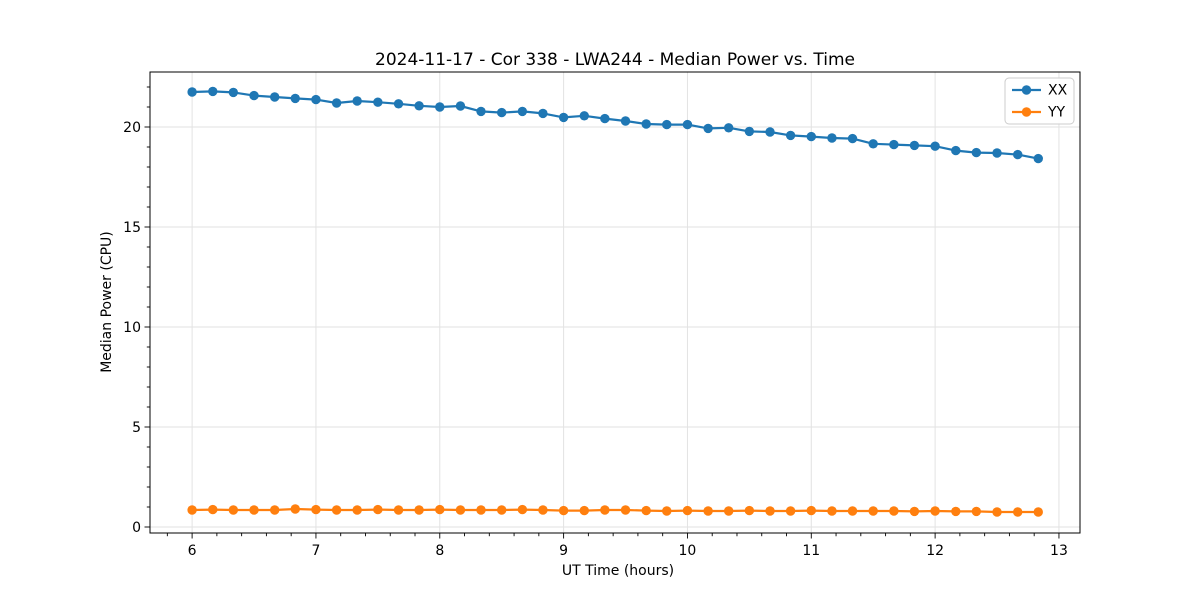 Image resolution: width=1200 pixels, height=600 pixels. Describe the element at coordinates (439, 551) in the screenshot. I see `x-tick-label-8: 8` at that location.